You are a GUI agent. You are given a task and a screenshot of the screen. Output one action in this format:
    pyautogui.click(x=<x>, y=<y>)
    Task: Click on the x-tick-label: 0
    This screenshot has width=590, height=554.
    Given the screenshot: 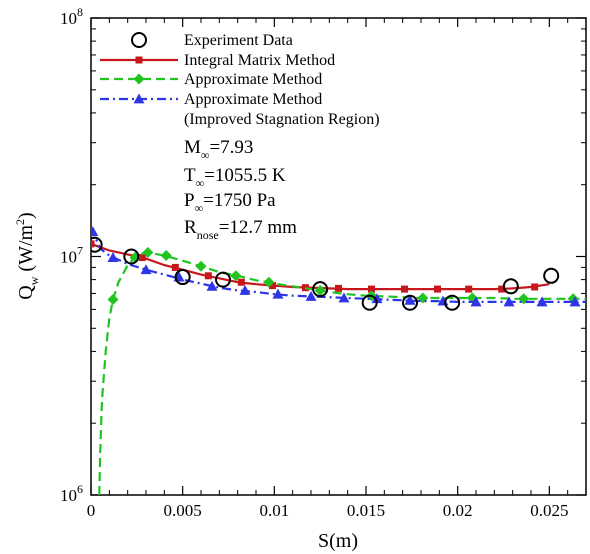 What is the action you would take?
    pyautogui.click(x=91, y=510)
    